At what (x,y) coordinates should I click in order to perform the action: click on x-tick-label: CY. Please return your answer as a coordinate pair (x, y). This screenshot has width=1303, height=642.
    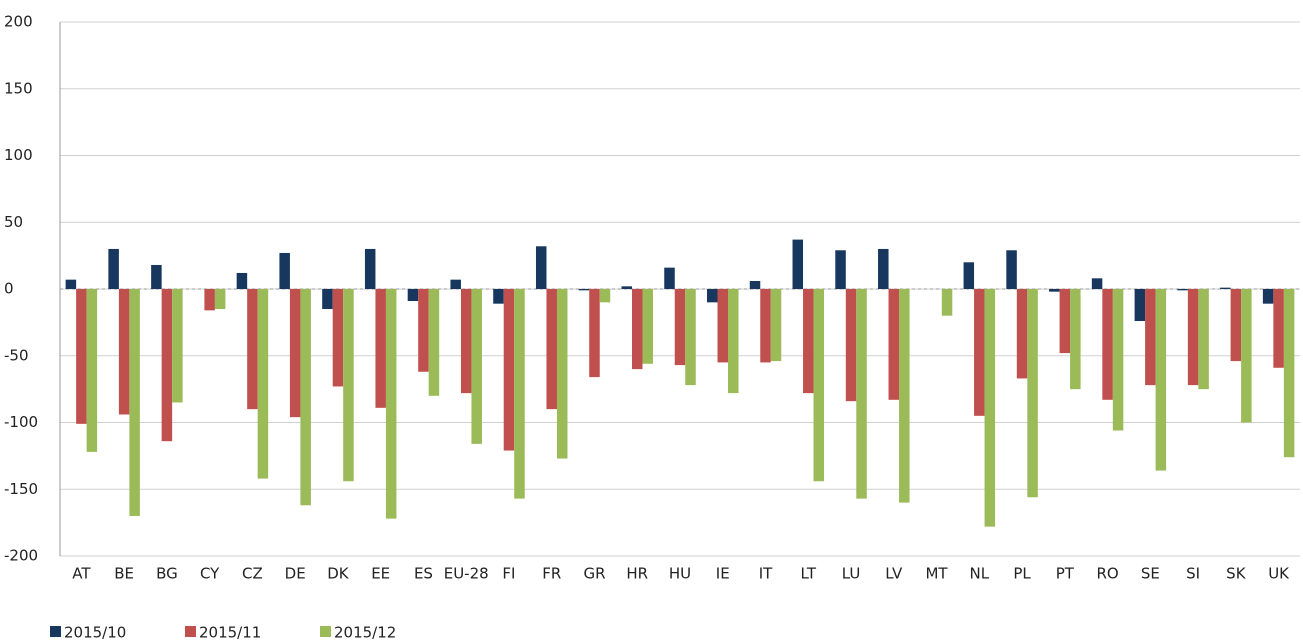
    Looking at the image, I should click on (210, 574).